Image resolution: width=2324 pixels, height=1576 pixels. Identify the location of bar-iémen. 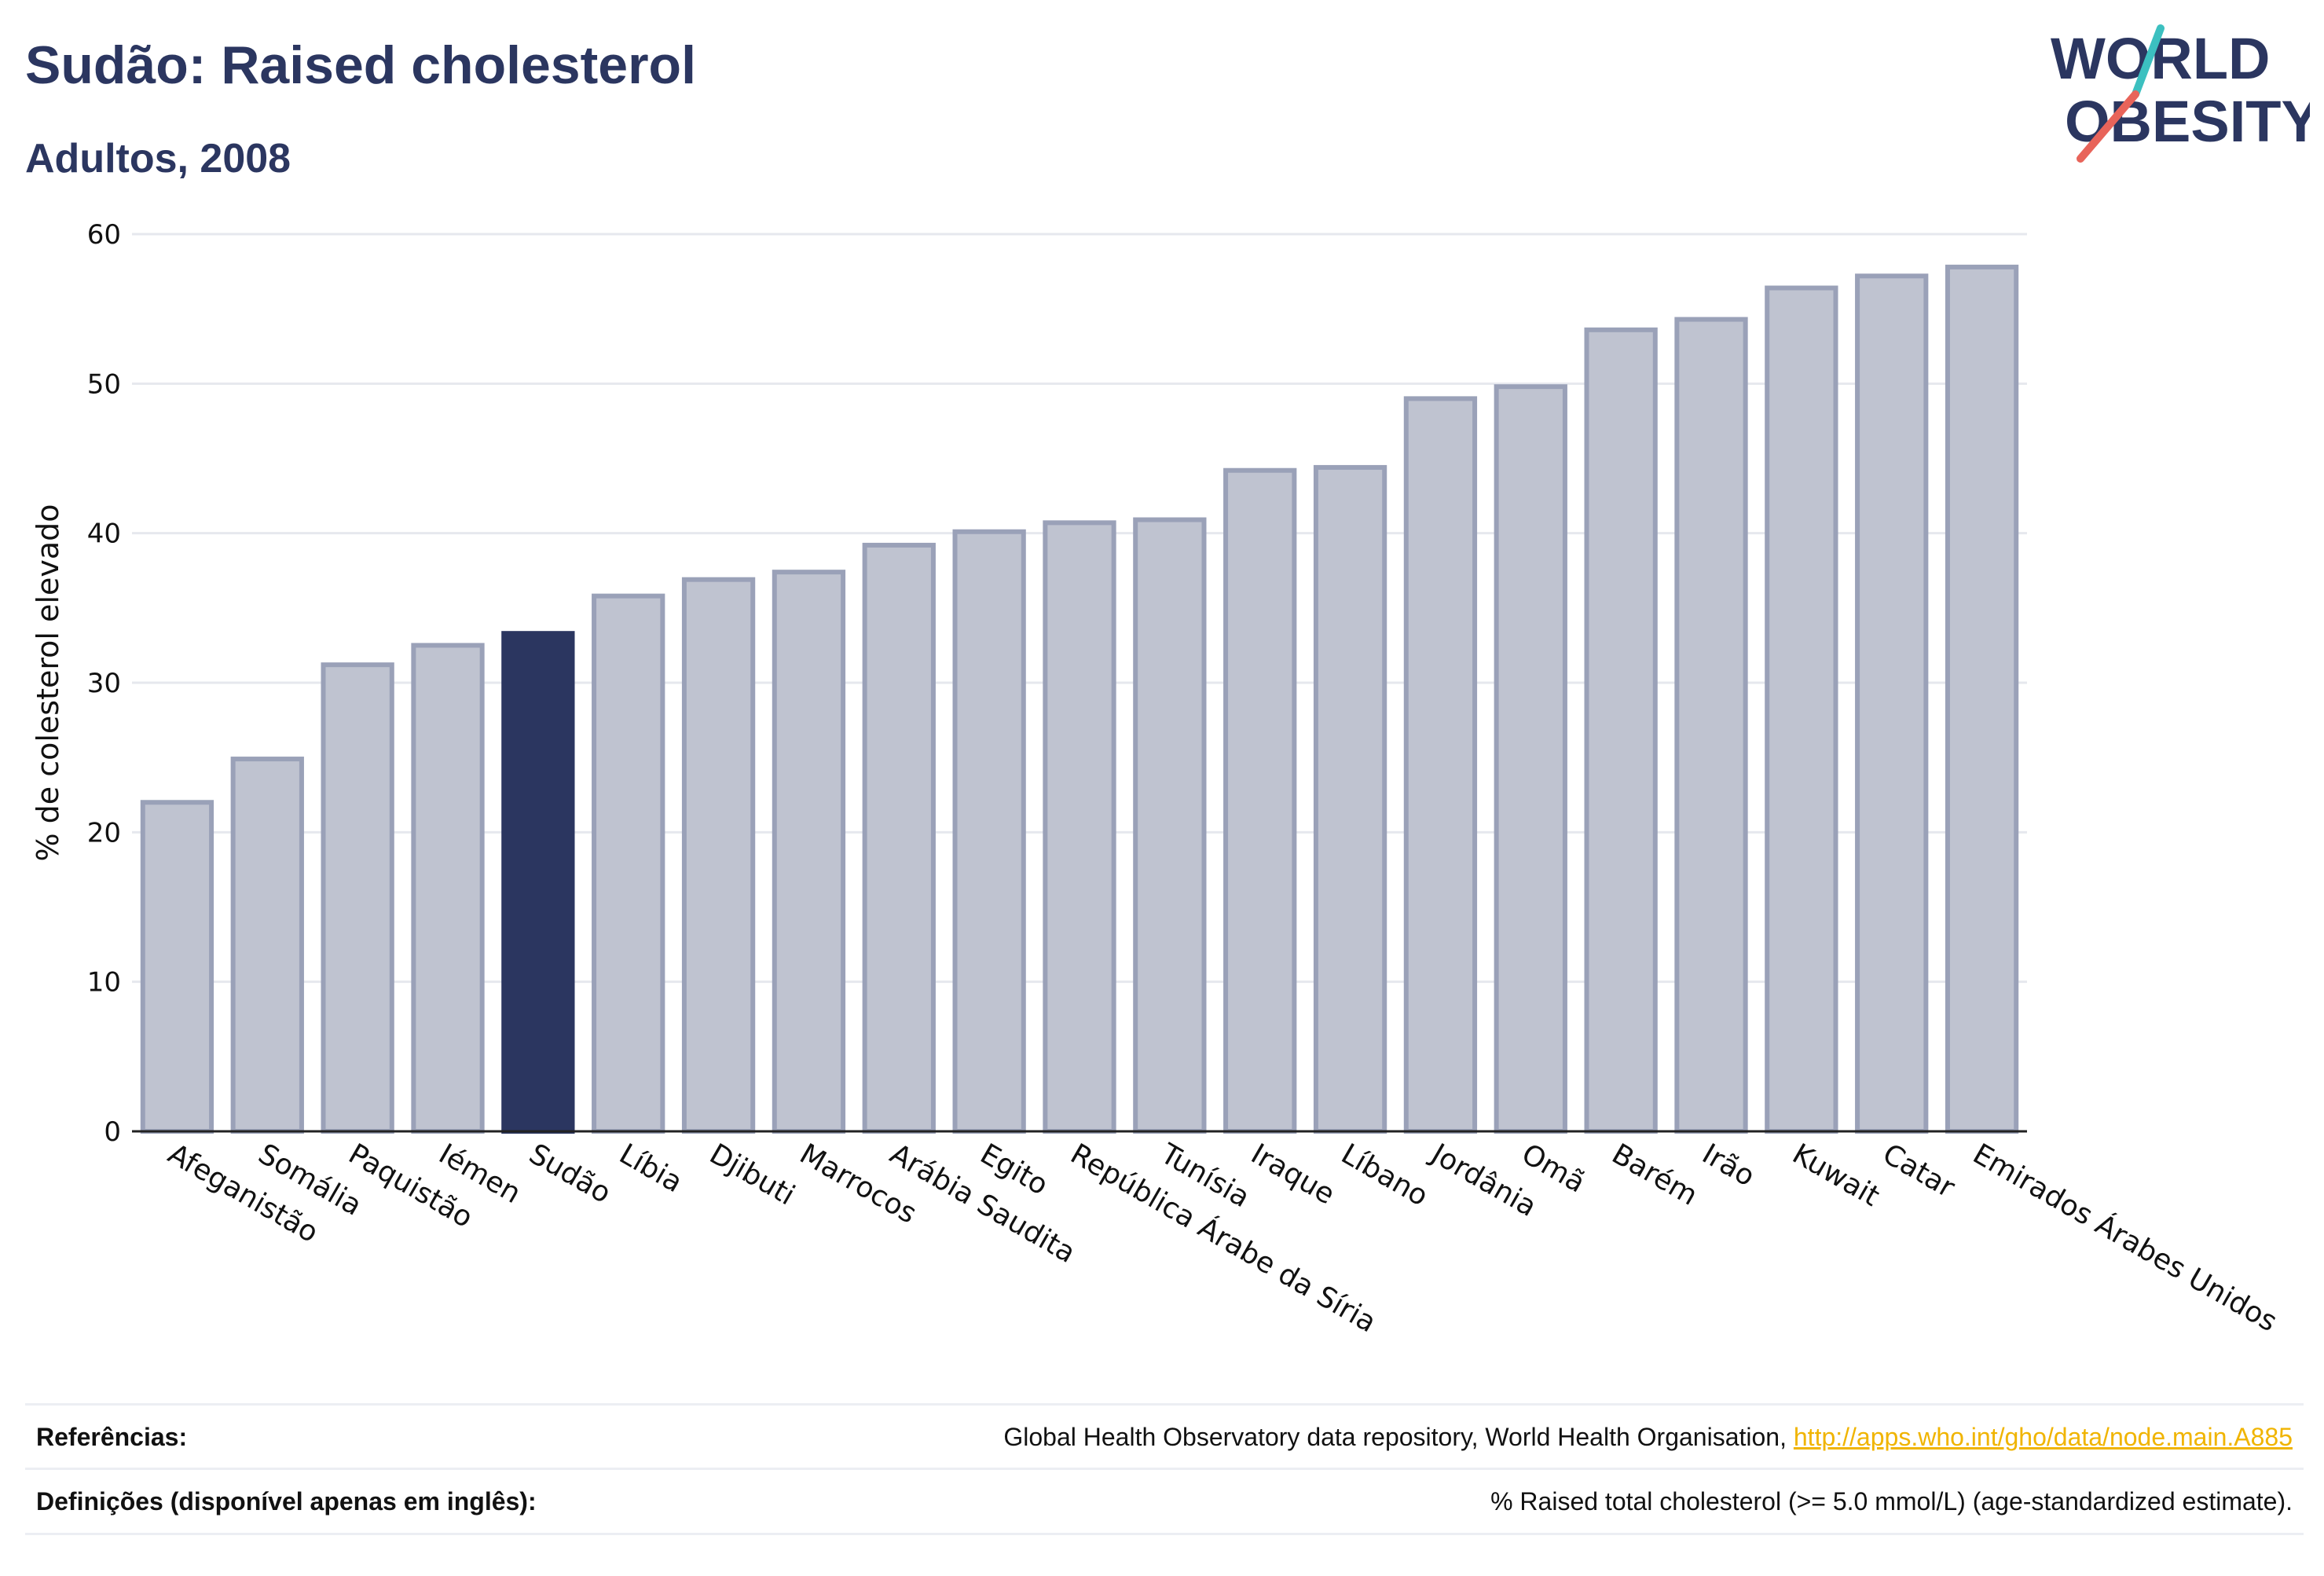
(448, 888).